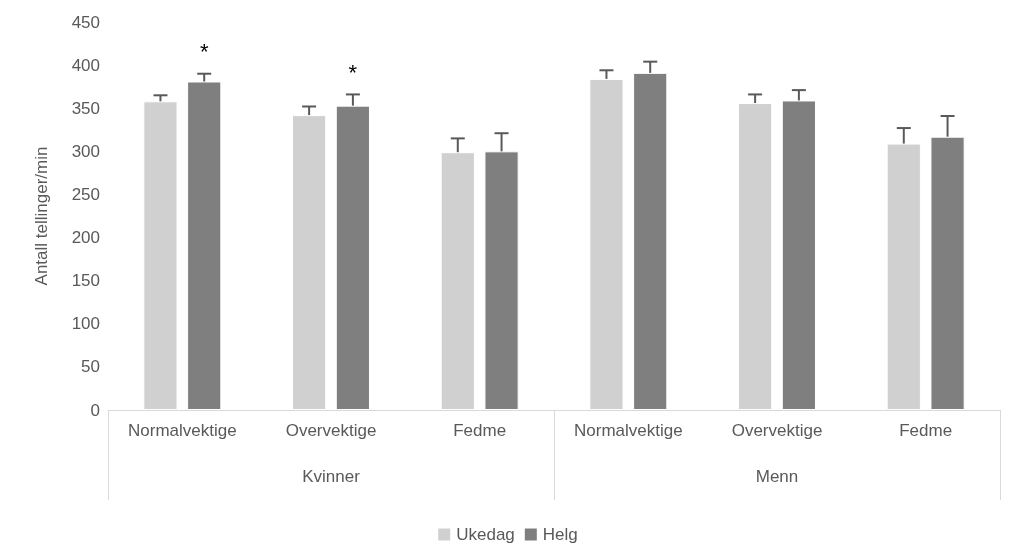 Image resolution: width=1014 pixels, height=550 pixels. Describe the element at coordinates (41, 216) in the screenshot. I see `y-axis-title: Antall tellinger/min` at that location.